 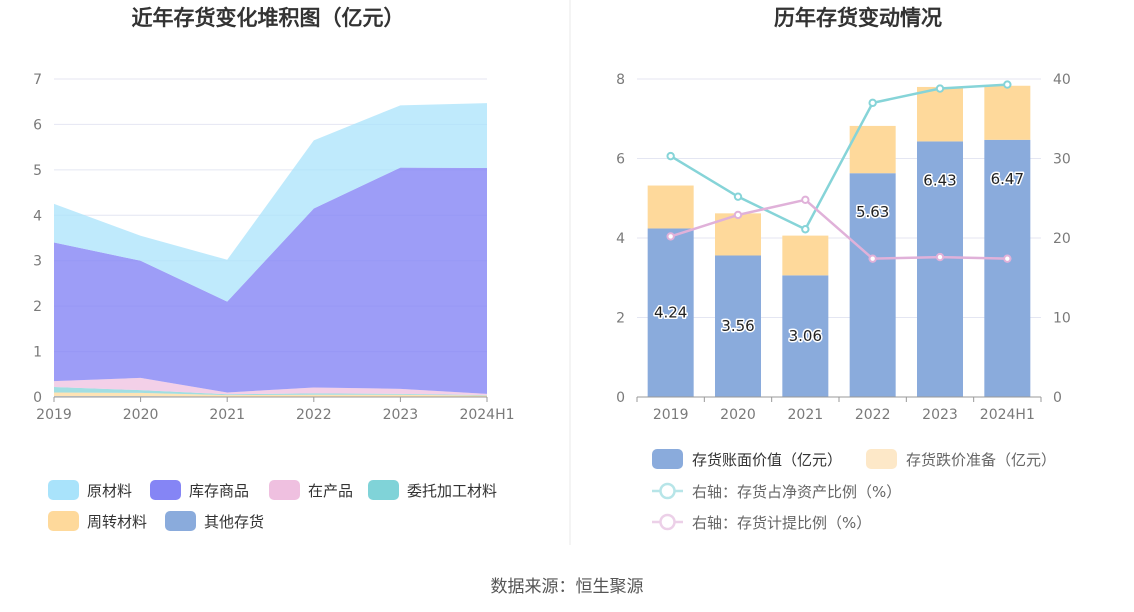 What do you see at coordinates (567, 587) in the screenshot?
I see `data-source-label: 数据来源：恒生聚源` at bounding box center [567, 587].